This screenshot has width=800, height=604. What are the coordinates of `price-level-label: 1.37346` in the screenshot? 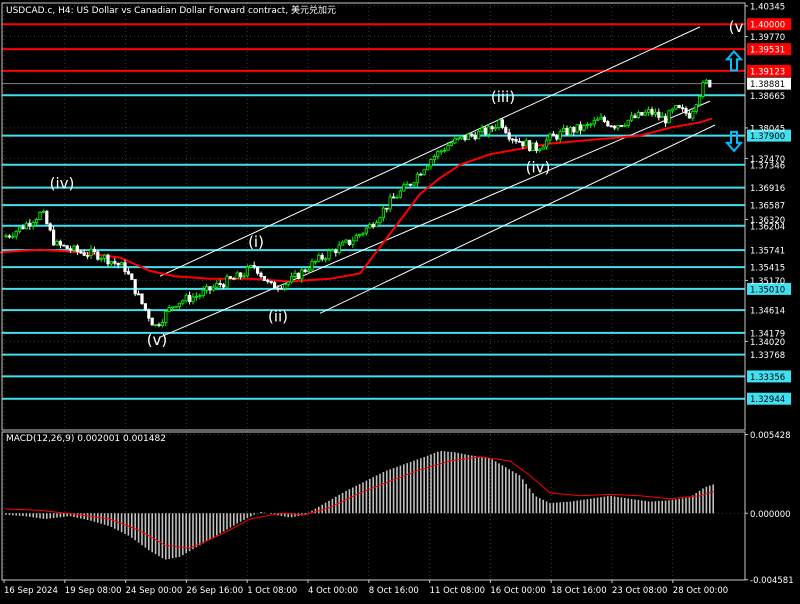 It's located at (767, 166).